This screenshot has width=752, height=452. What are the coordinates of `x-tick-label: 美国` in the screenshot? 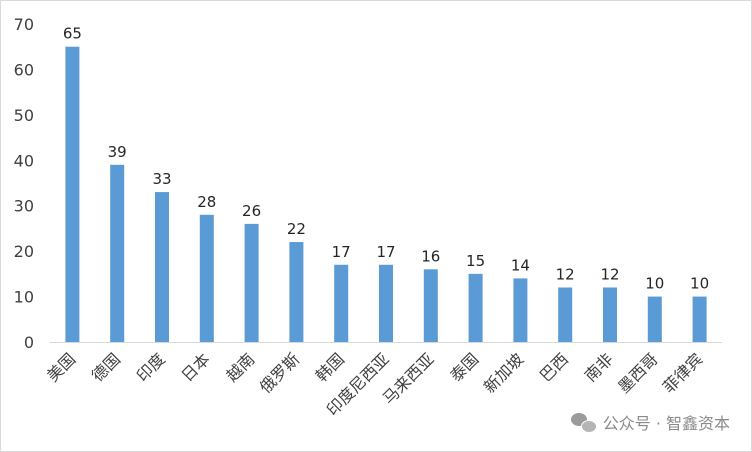 It's located at (61, 367).